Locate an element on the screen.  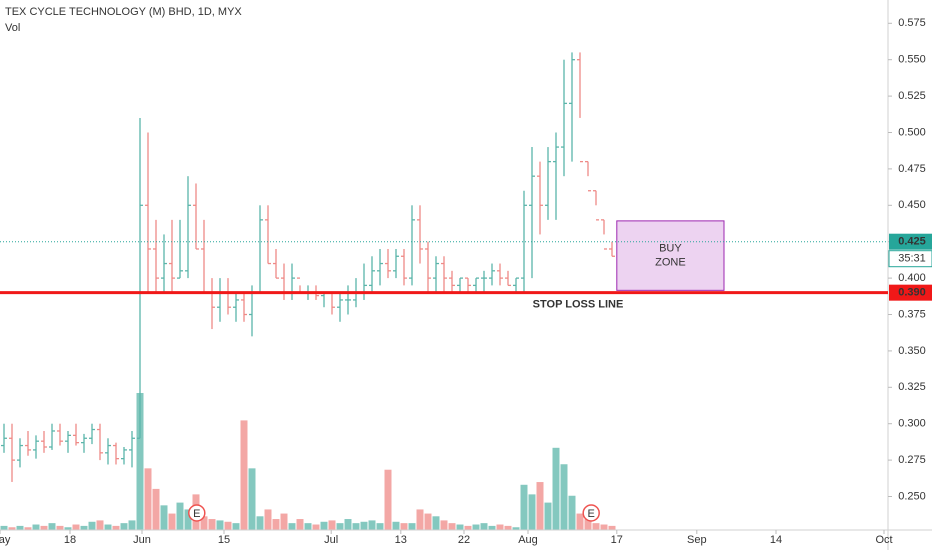
x-tick-label: 15 is located at coordinates (224, 540).